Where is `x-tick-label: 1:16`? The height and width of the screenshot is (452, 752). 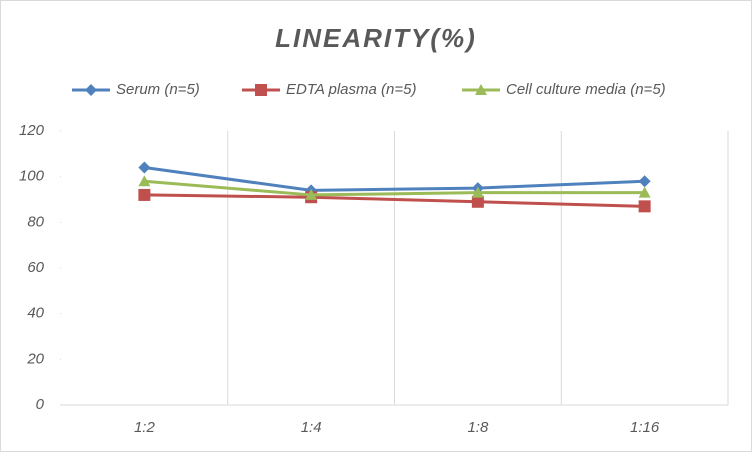
x-tick-label: 1:16 is located at coordinates (645, 427).